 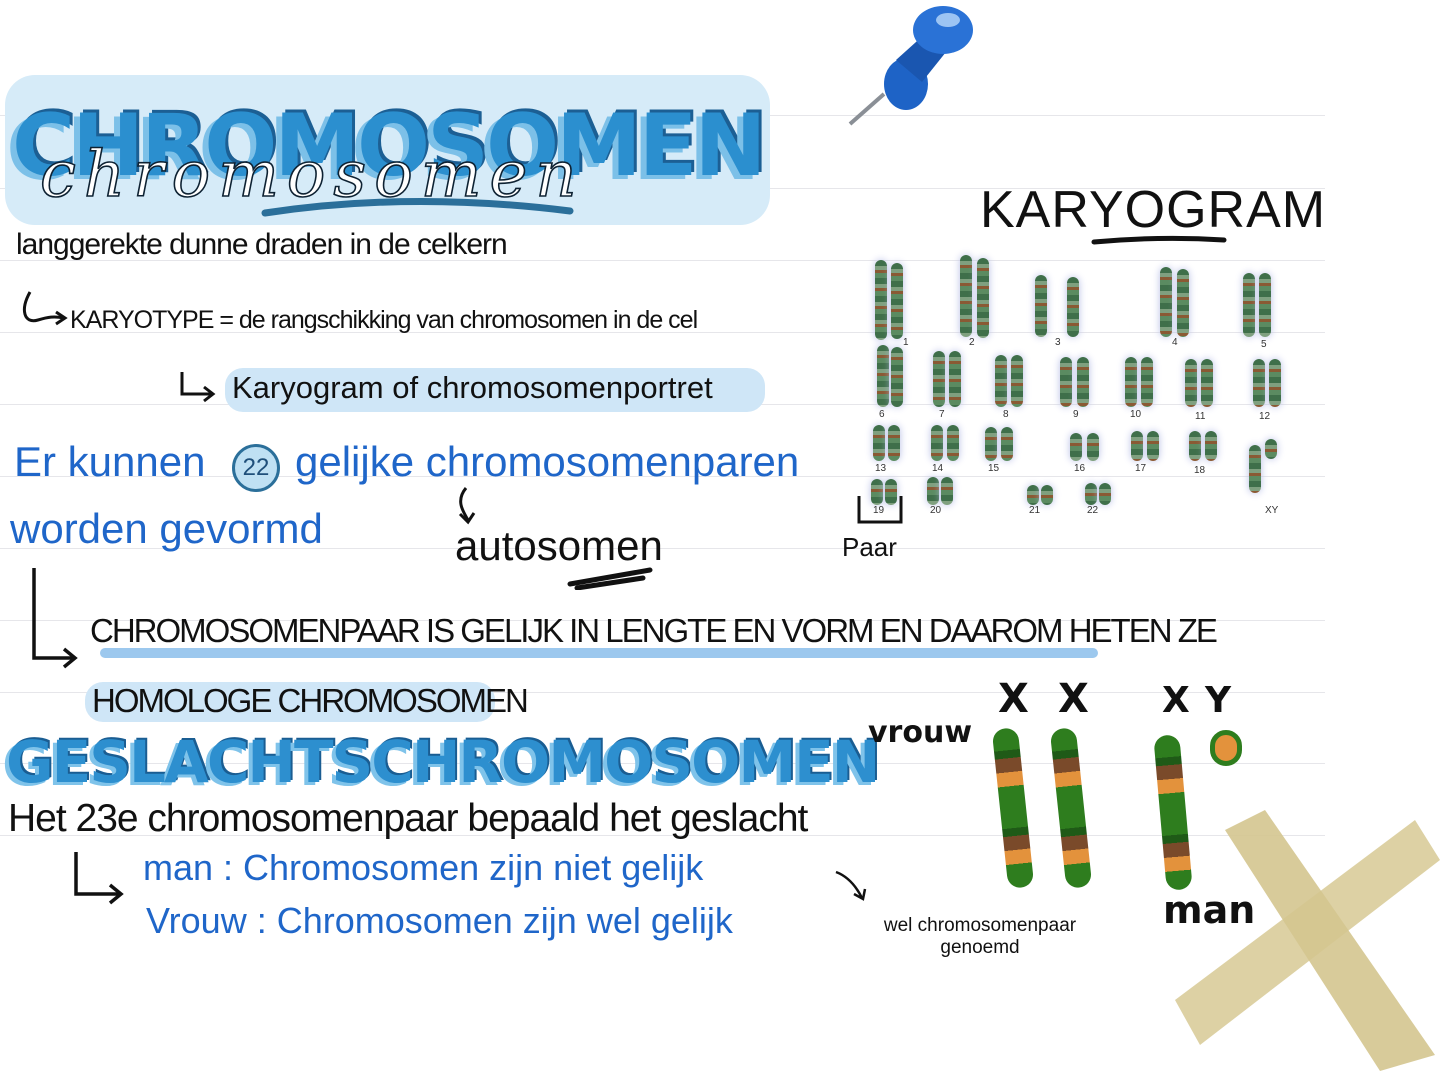 I want to click on definition-text: langgerekte dunne draden in de celkern, so click(x=262, y=244).